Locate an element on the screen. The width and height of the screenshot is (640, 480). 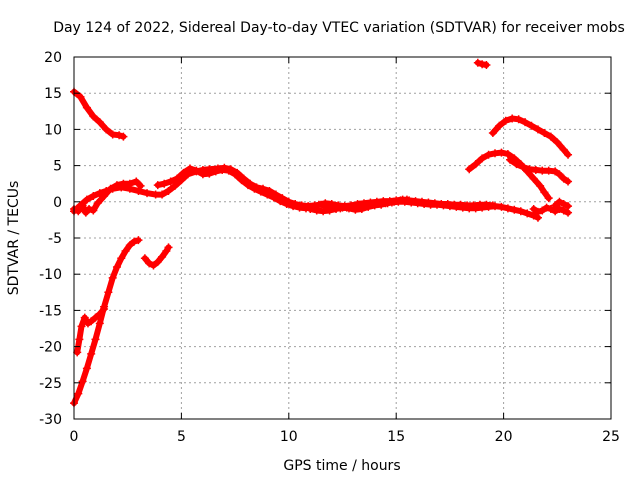
x-tick-label: 10 is located at coordinates (289, 437).